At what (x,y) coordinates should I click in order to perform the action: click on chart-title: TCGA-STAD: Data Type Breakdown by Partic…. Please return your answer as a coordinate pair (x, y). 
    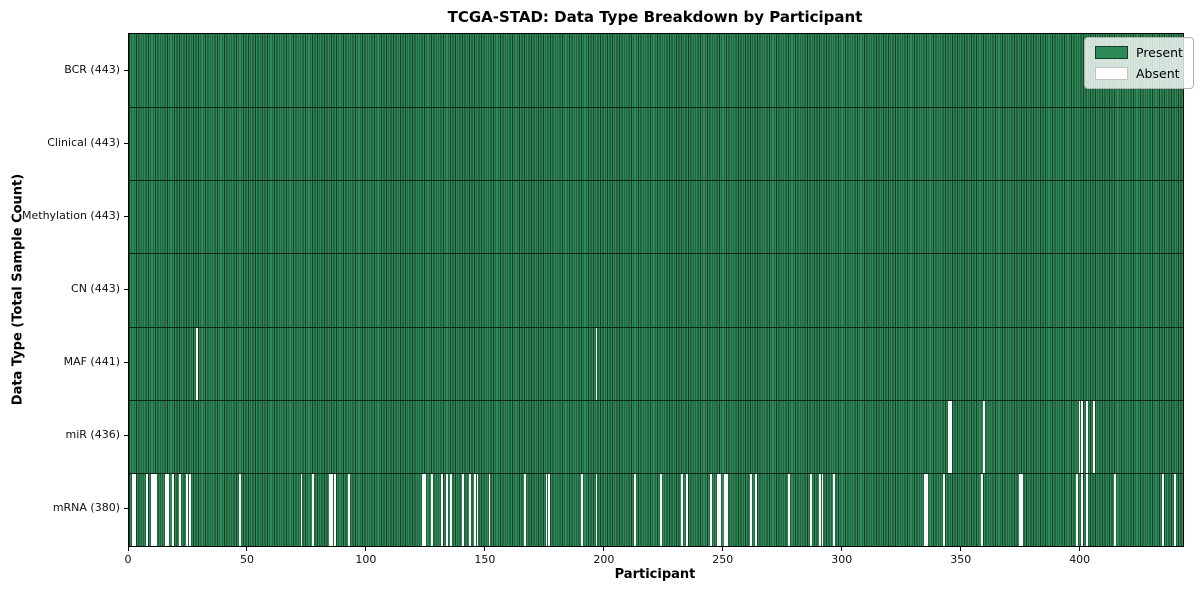
    Looking at the image, I should click on (655, 17).